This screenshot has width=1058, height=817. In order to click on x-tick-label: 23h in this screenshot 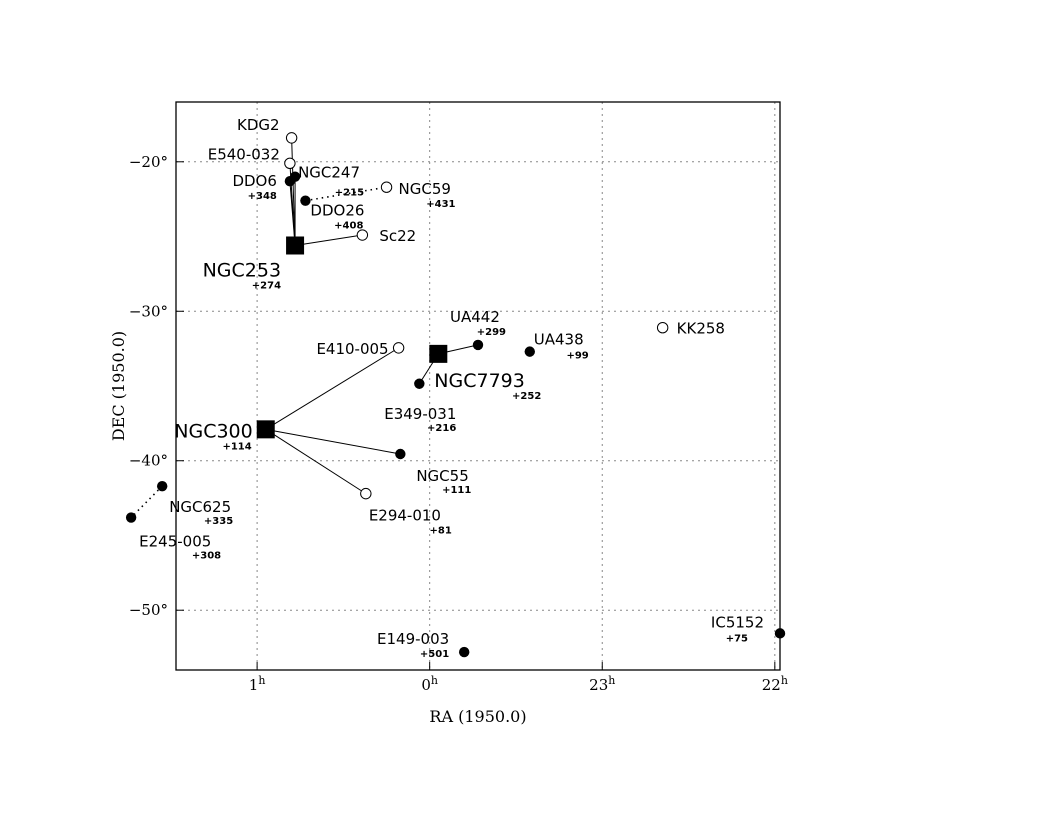, I will do `click(602, 684)`.